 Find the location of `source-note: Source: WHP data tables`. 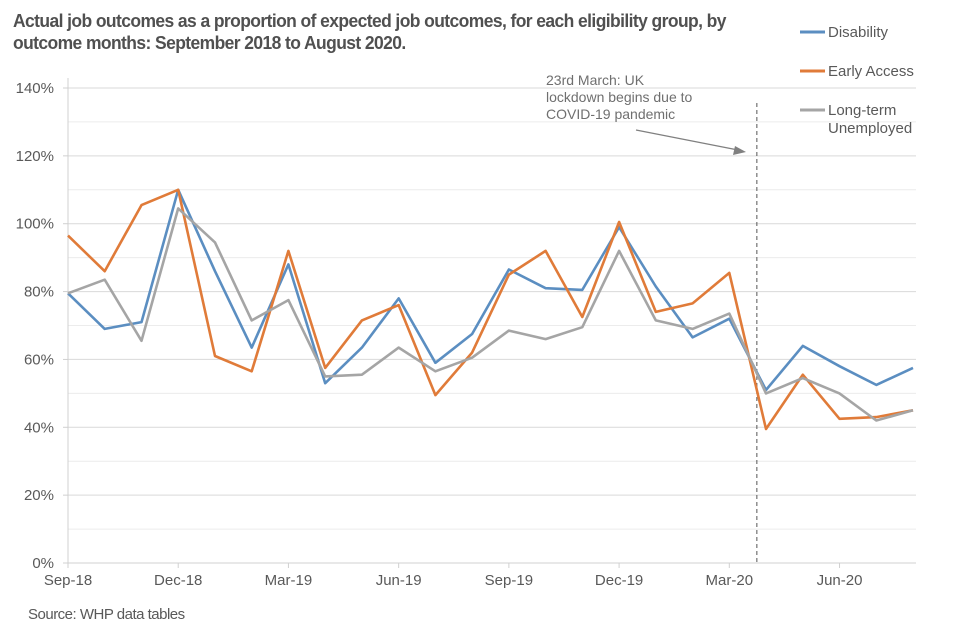

source-note: Source: WHP data tables is located at coordinates (106, 614).